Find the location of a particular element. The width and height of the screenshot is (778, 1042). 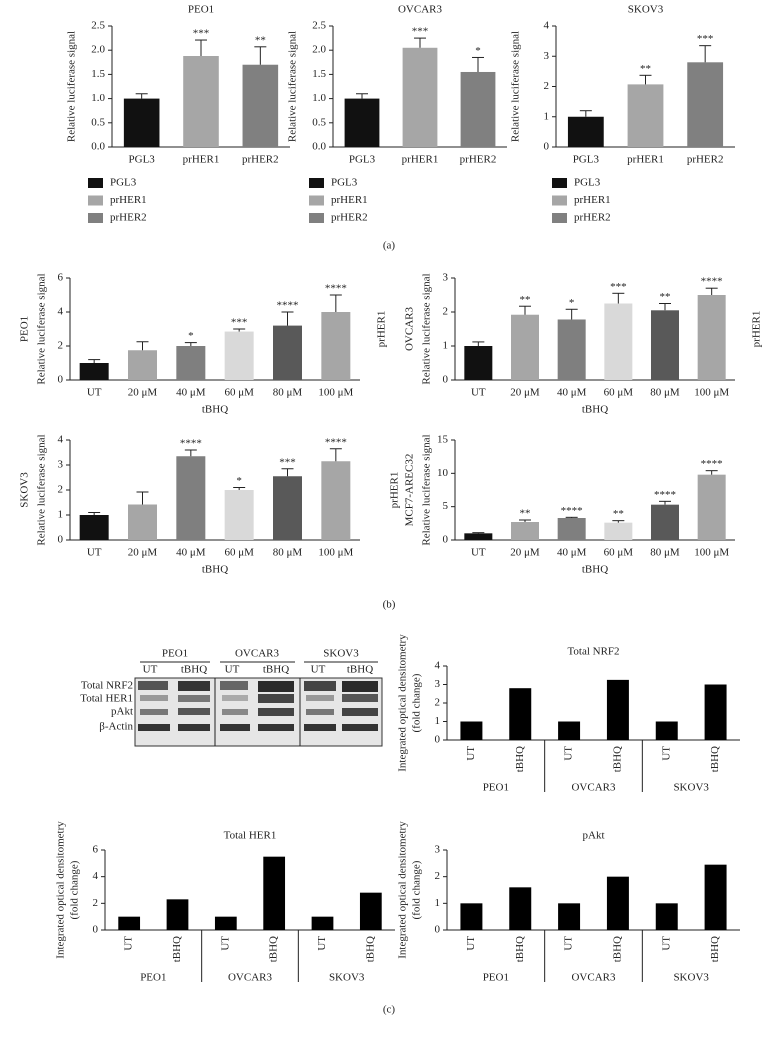

side-label: PEO1 is located at coordinates (25, 329).